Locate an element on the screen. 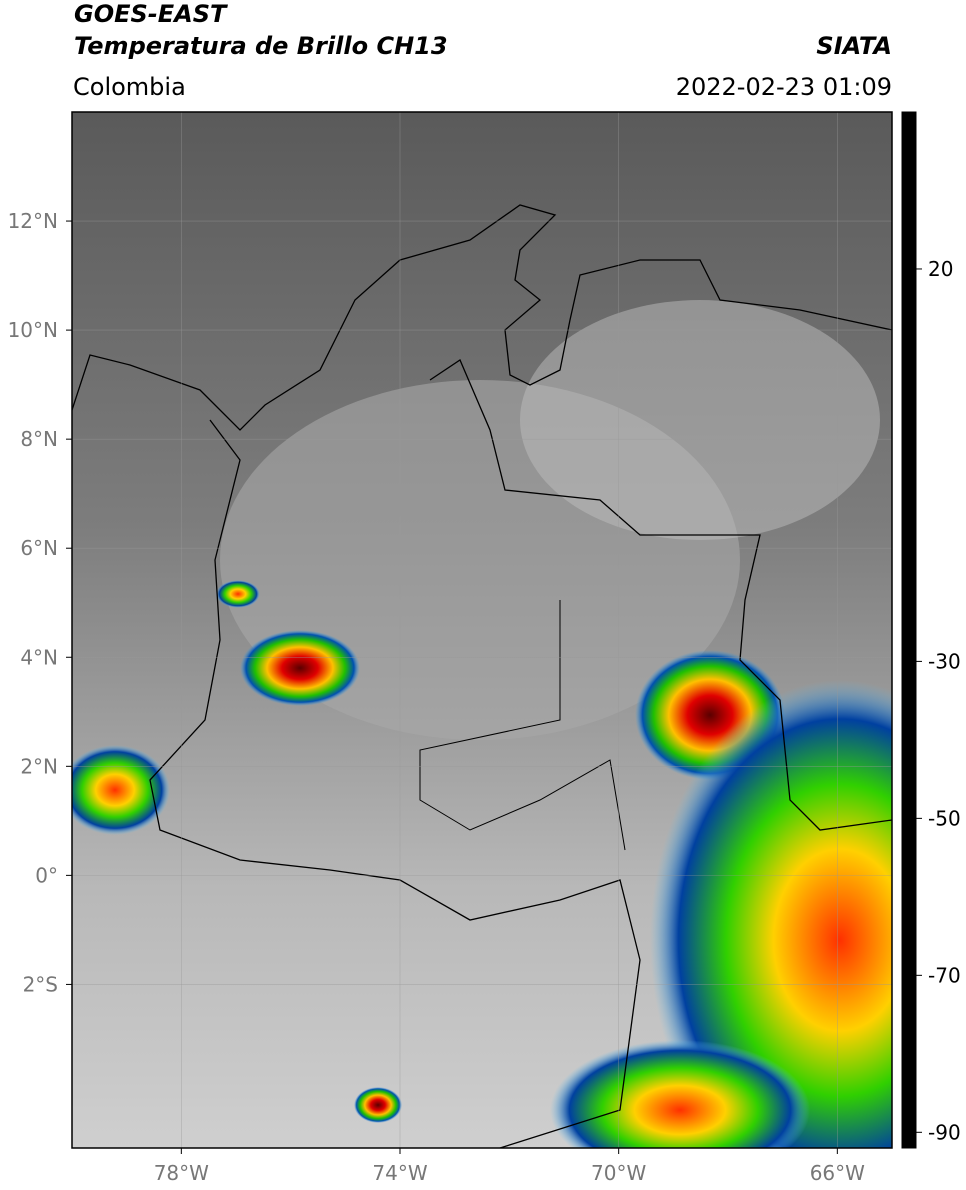 This screenshot has height=1190, width=966. region: Colombia is located at coordinates (129, 87).